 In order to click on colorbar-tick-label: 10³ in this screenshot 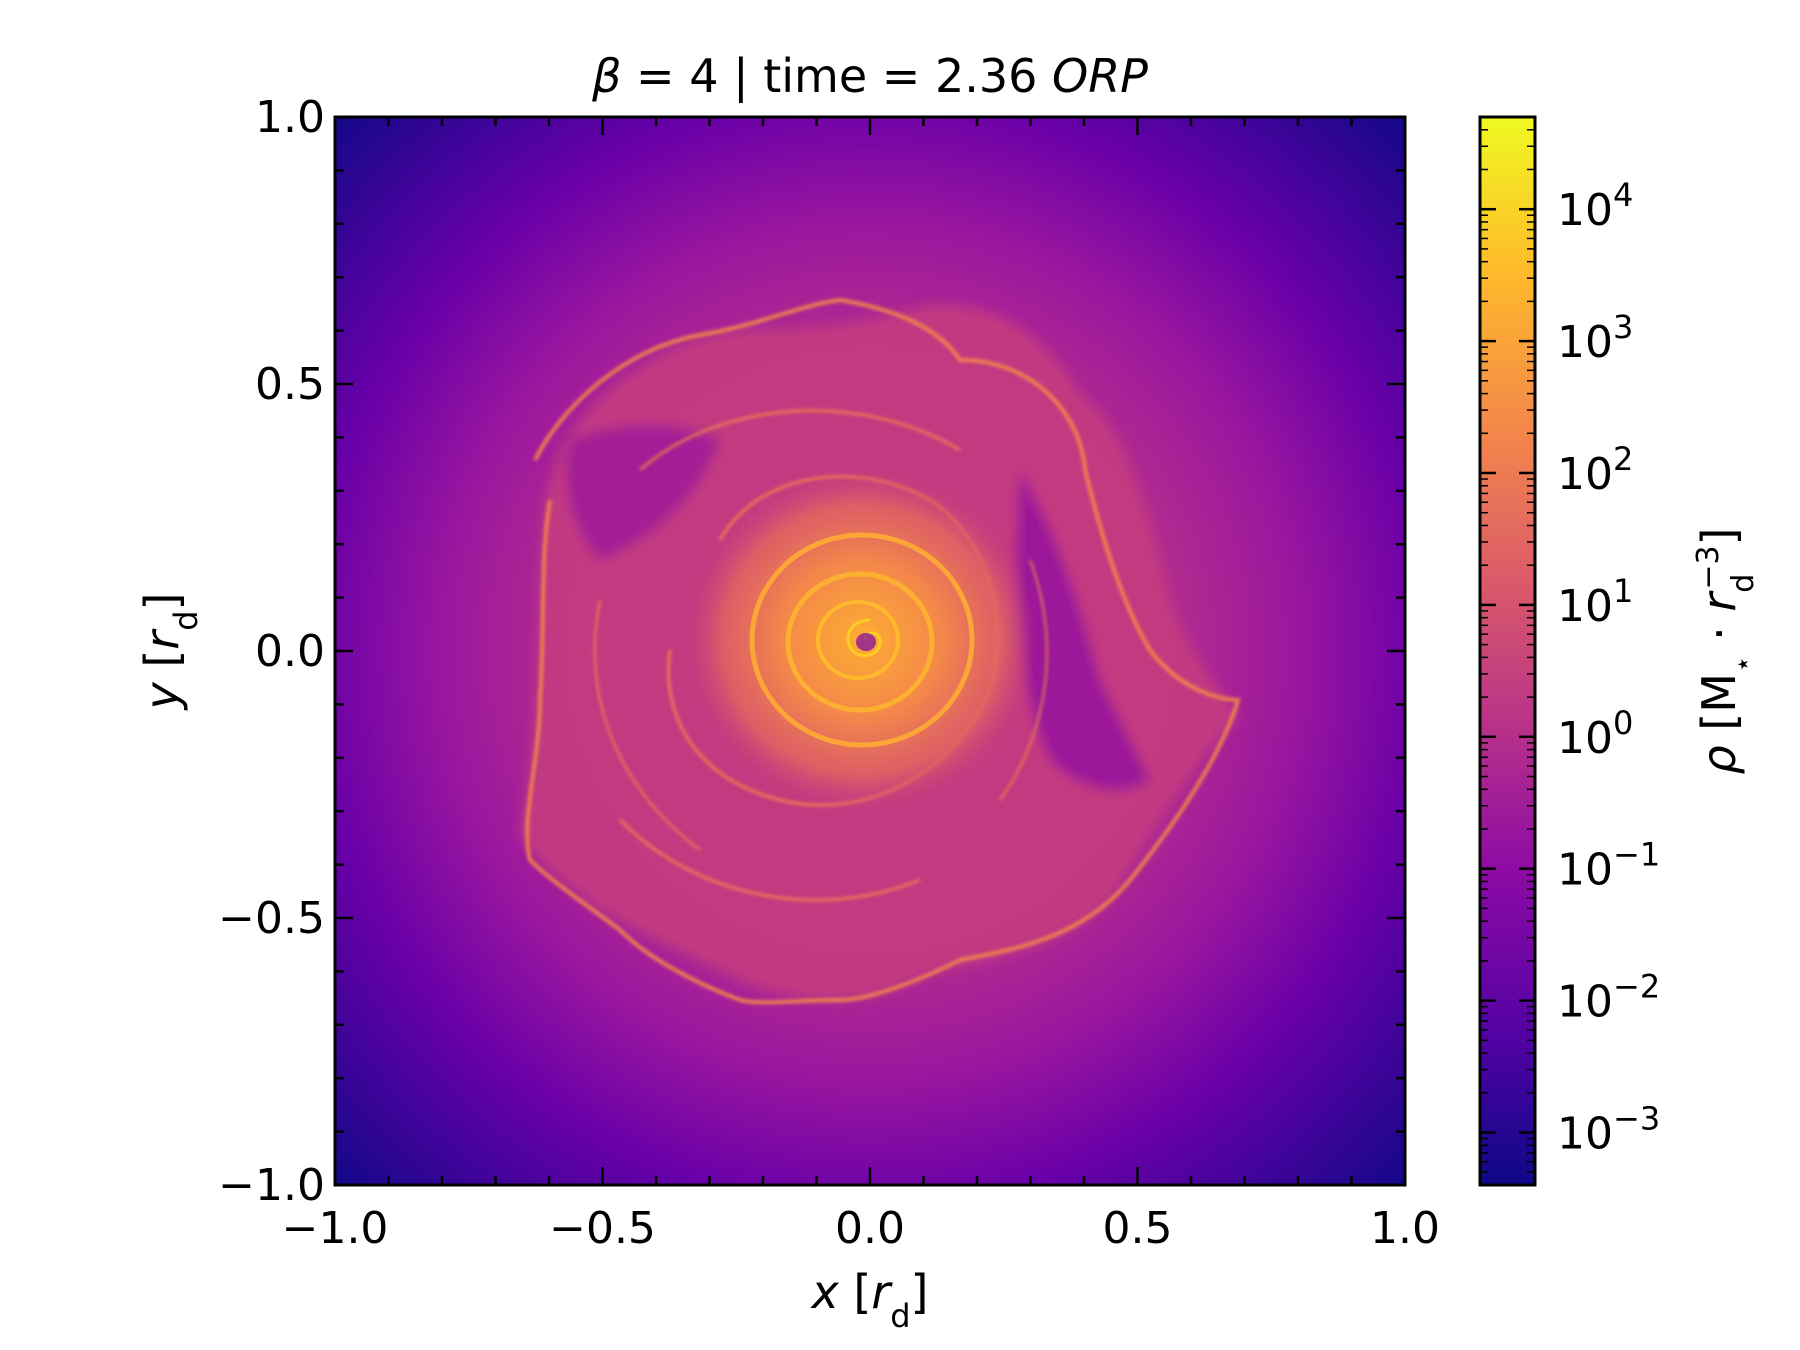, I will do `click(1595, 338)`.